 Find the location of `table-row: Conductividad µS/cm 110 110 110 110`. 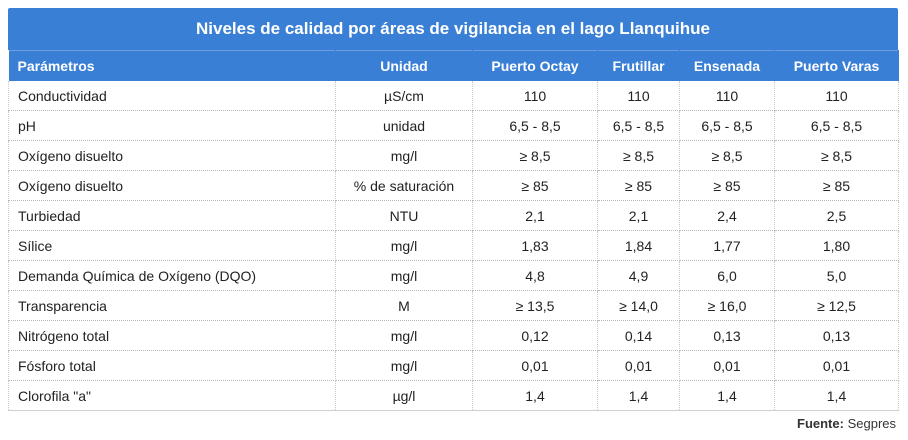

table-row: Conductividad µS/cm 110 110 110 110 is located at coordinates (453, 96).